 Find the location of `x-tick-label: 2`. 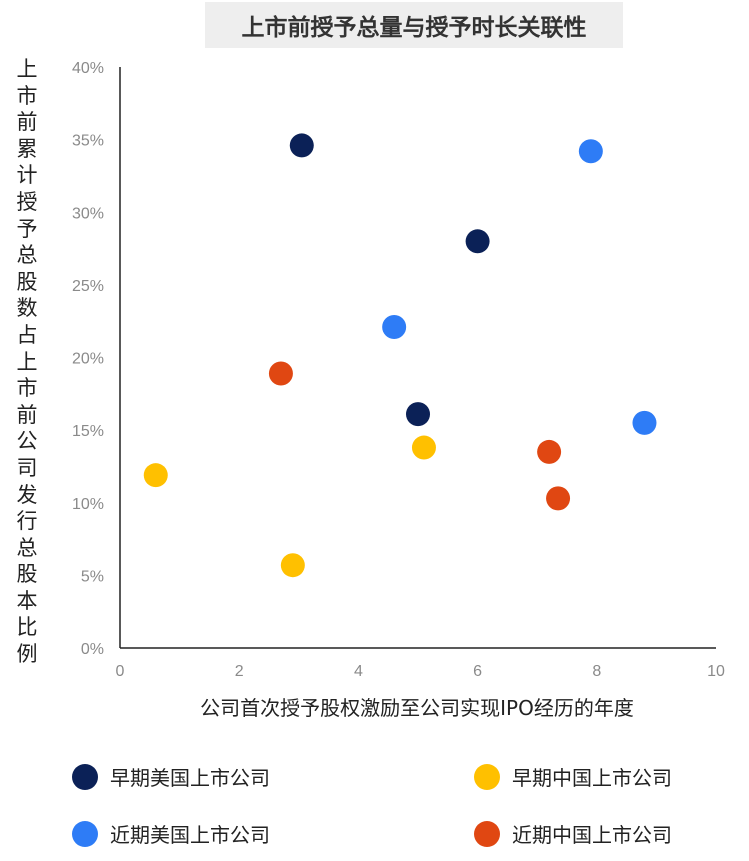

x-tick-label: 2 is located at coordinates (239, 671).